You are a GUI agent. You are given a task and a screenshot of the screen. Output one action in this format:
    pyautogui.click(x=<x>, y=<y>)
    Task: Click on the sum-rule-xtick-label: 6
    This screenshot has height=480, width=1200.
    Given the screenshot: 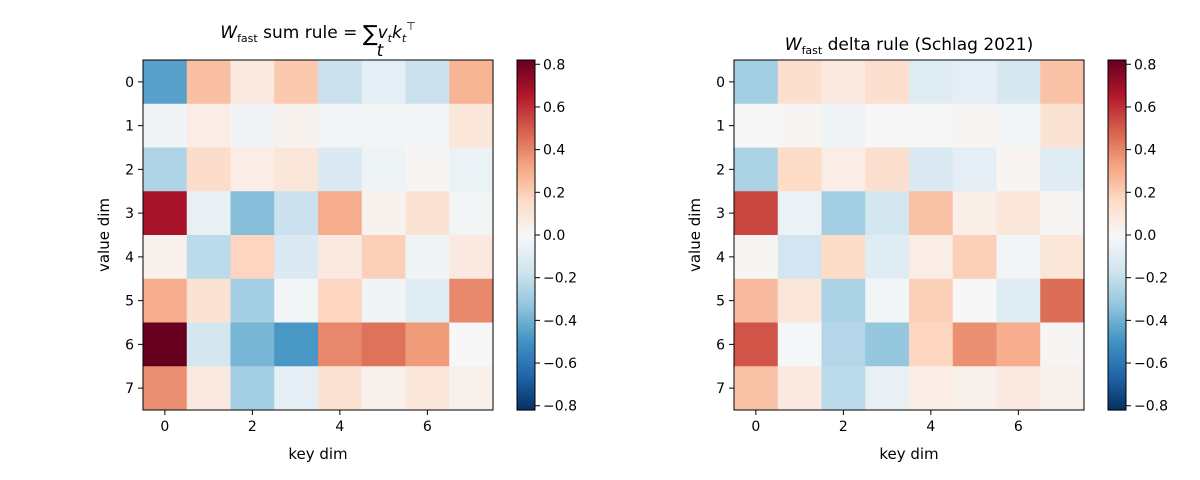 What is the action you would take?
    pyautogui.click(x=427, y=427)
    